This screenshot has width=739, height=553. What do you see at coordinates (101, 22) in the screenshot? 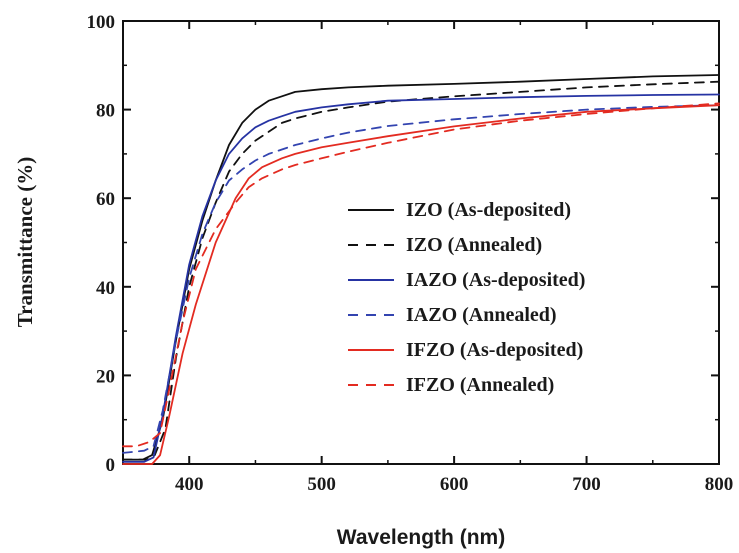
I see `y-tick-label: 100` at bounding box center [101, 22].